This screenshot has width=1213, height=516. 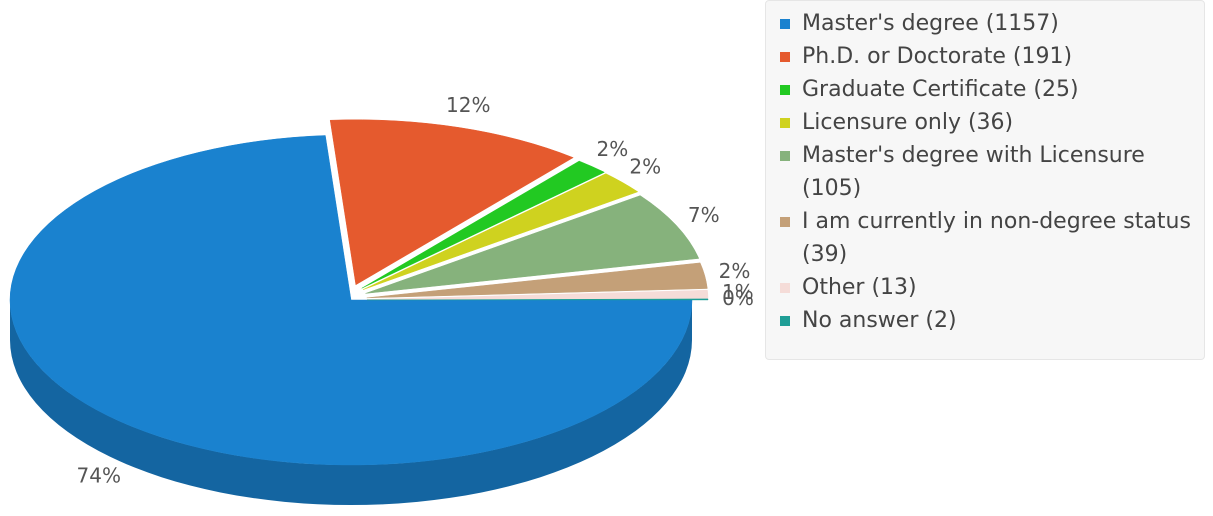 I want to click on value-label: 1%, so click(x=738, y=292).